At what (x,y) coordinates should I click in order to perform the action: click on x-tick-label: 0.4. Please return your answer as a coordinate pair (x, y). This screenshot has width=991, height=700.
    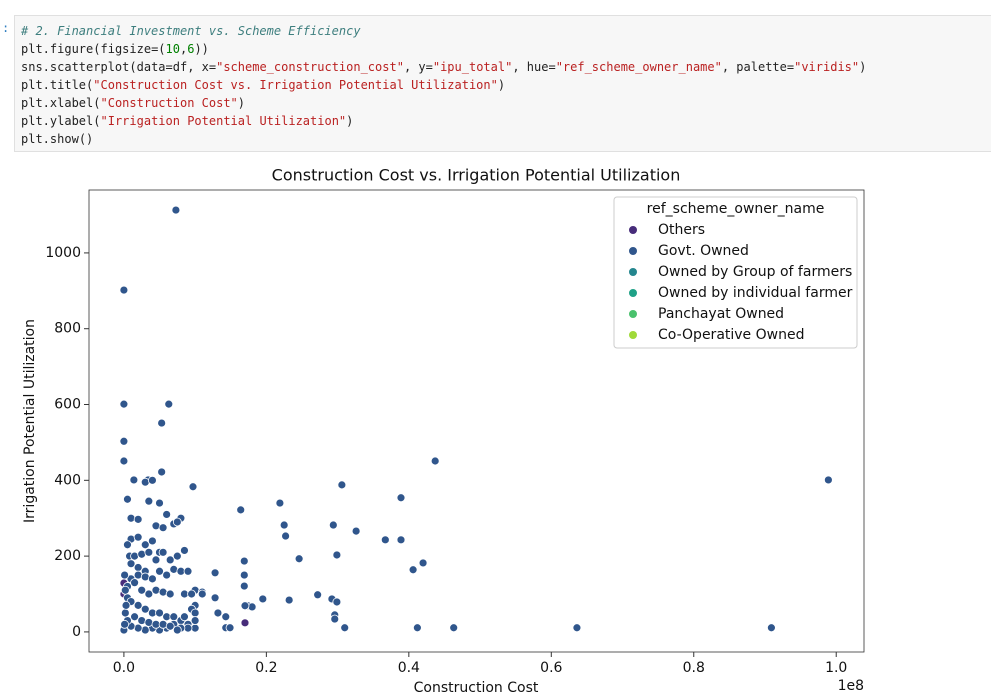
    Looking at the image, I should click on (409, 668).